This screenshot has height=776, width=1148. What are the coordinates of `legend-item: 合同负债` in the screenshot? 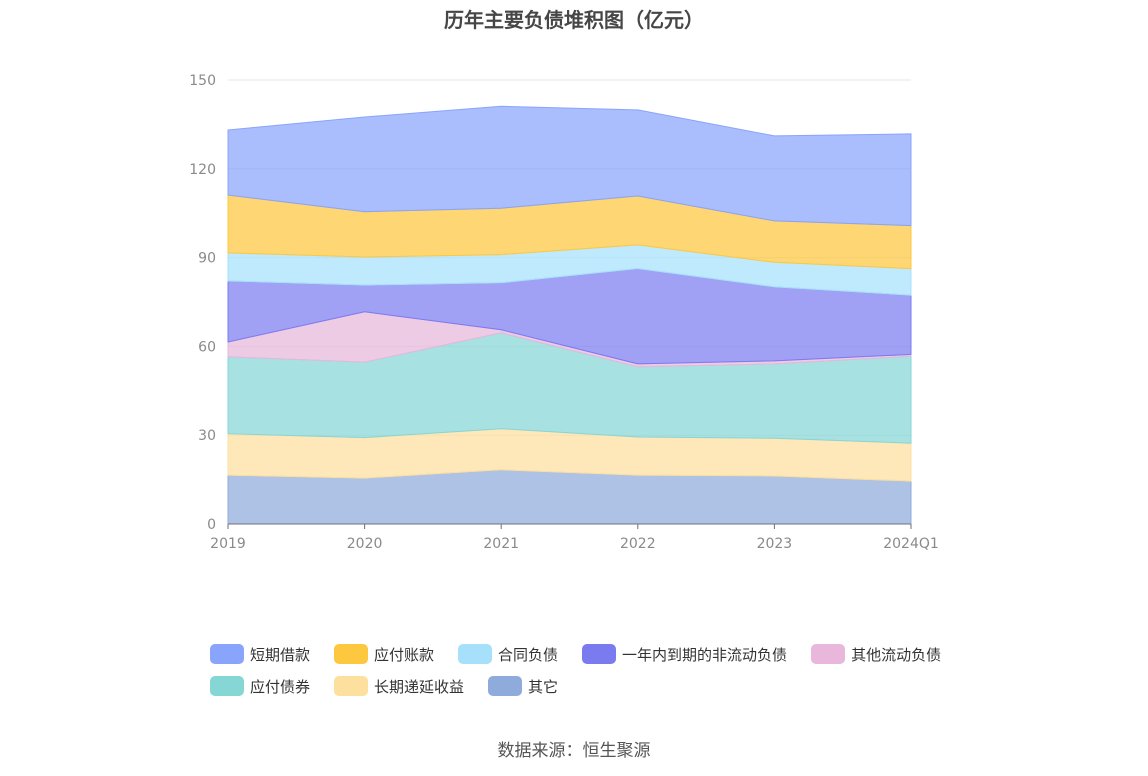 It's located at (503, 654).